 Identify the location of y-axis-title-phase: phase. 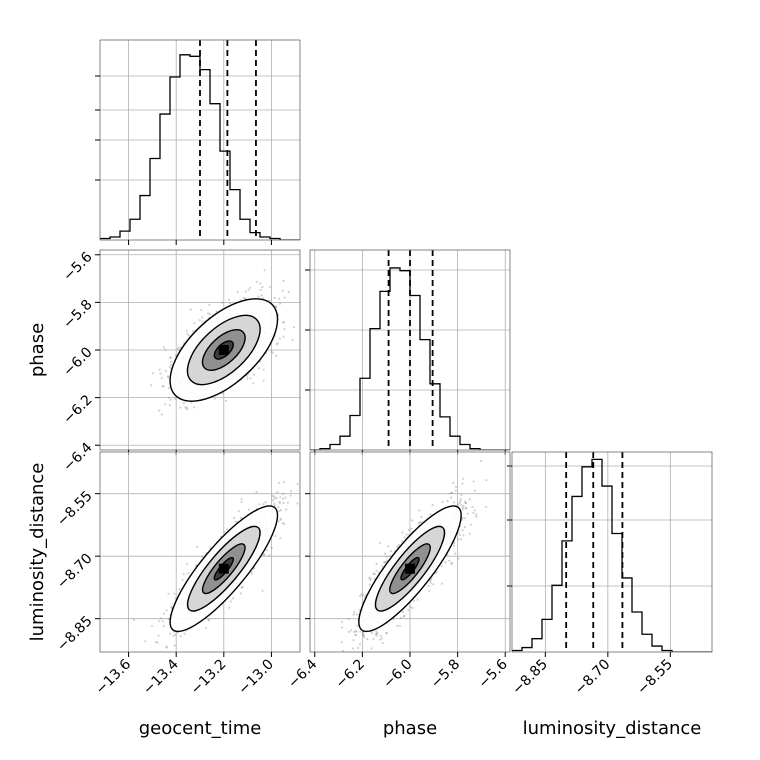
(37, 350).